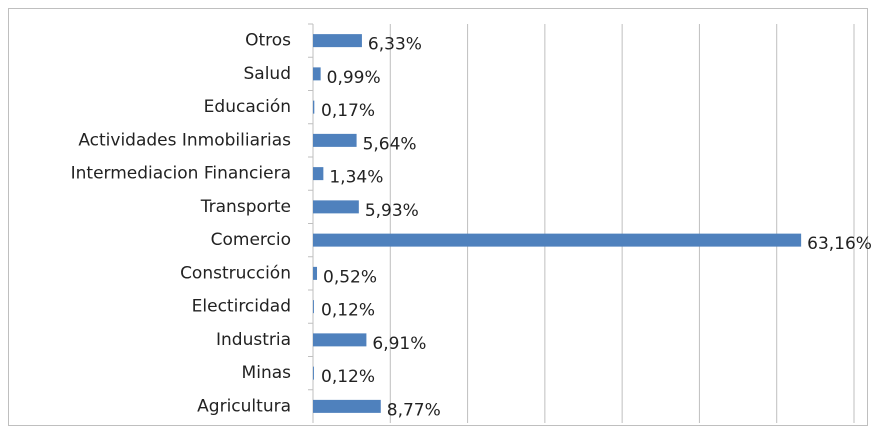  What do you see at coordinates (181, 174) in the screenshot?
I see `y-tick-label: Intermediacion Financiera` at bounding box center [181, 174].